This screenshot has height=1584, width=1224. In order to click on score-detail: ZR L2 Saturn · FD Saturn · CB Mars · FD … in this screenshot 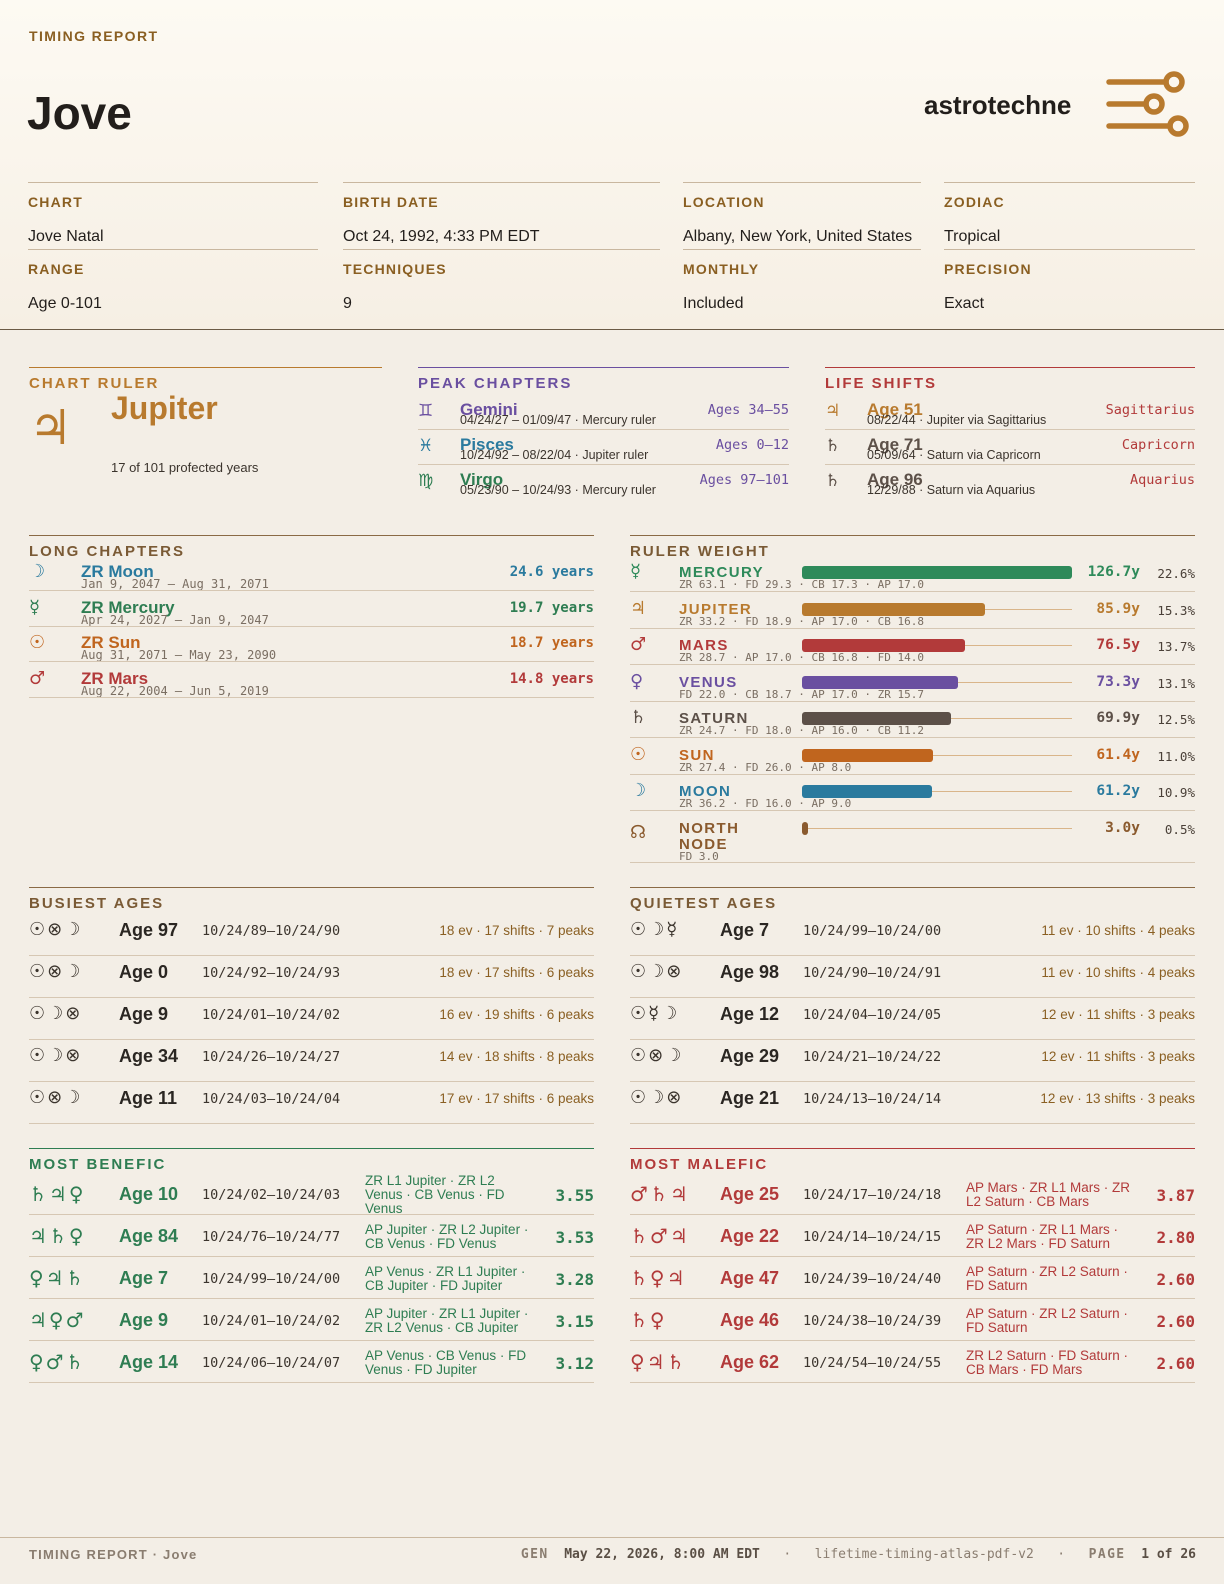, I will do `click(1047, 1362)`.